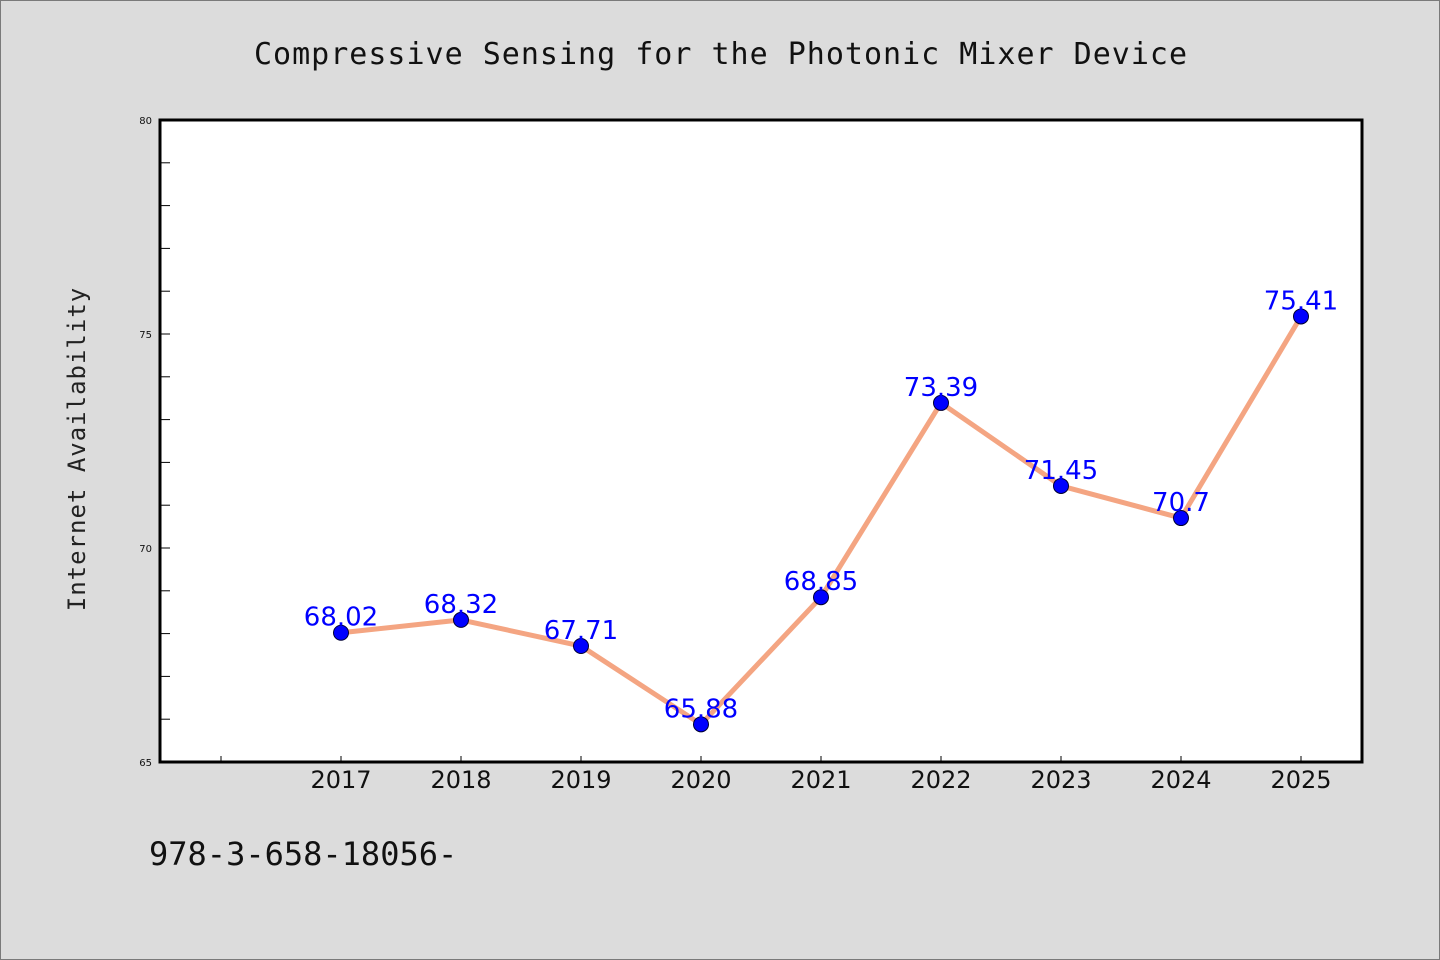 The height and width of the screenshot is (960, 1440). Describe the element at coordinates (460, 780) in the screenshot. I see `x-tick-label: 2018` at that location.